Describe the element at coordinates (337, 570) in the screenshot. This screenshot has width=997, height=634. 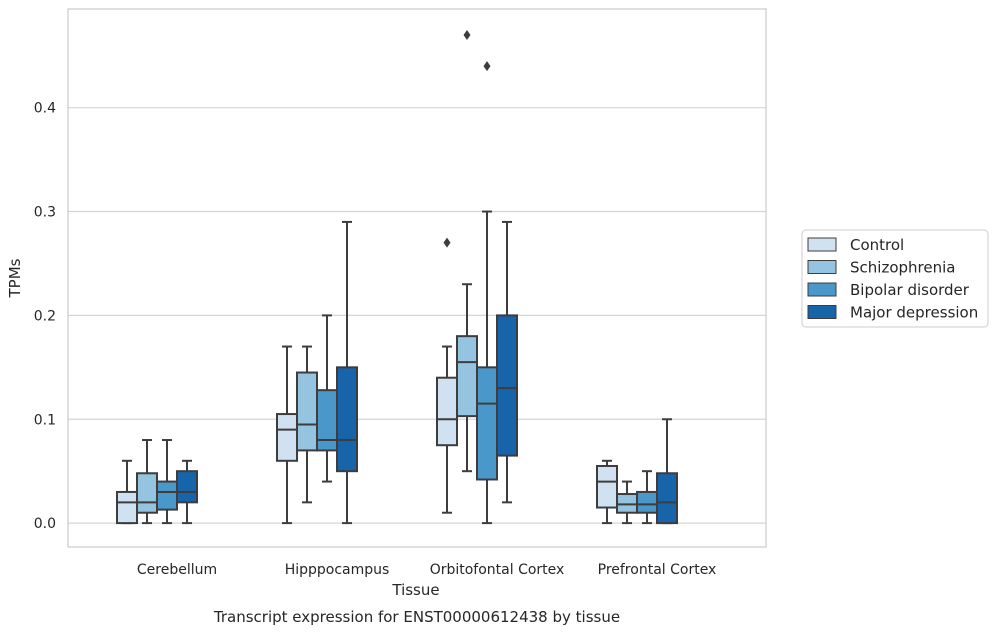
I see `x-tick-label: Hipppocampus` at that location.